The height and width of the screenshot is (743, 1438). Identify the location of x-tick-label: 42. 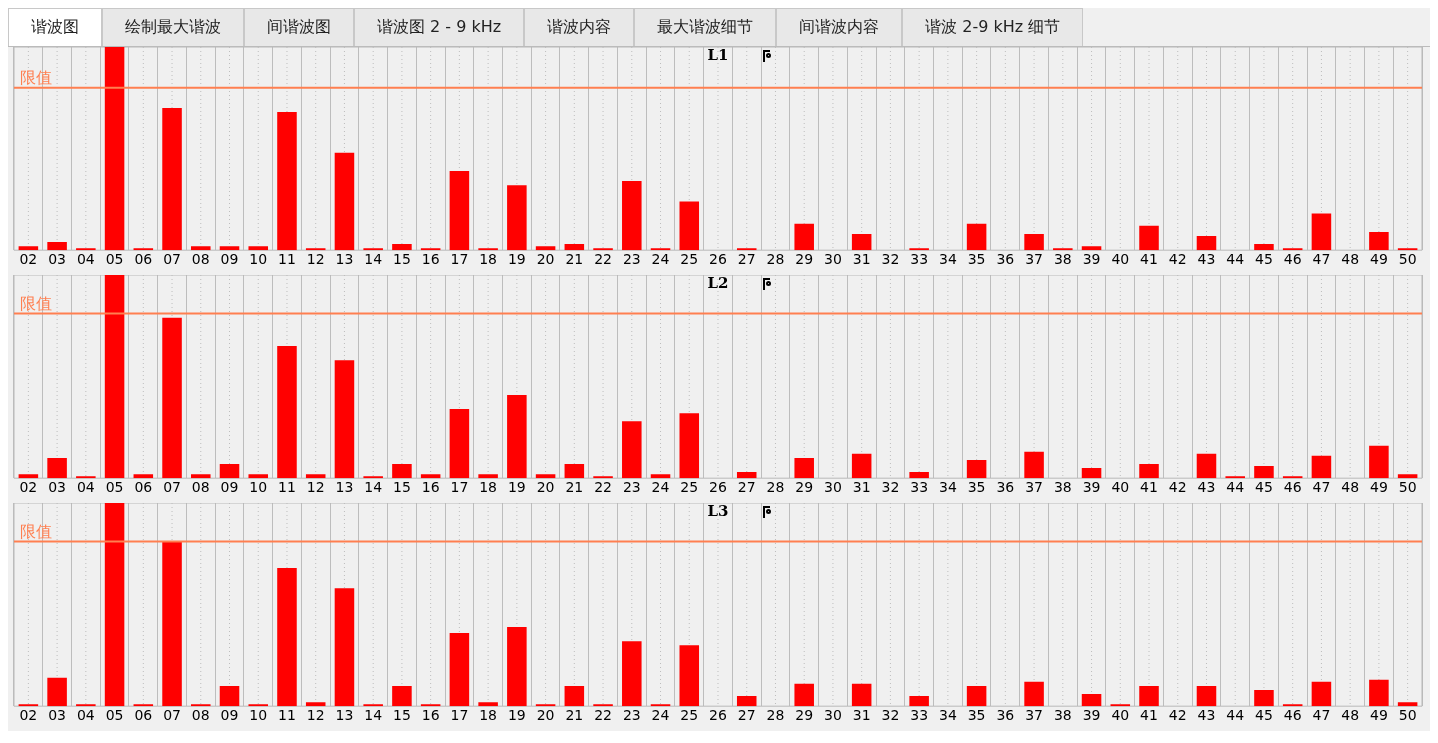
(1177, 487).